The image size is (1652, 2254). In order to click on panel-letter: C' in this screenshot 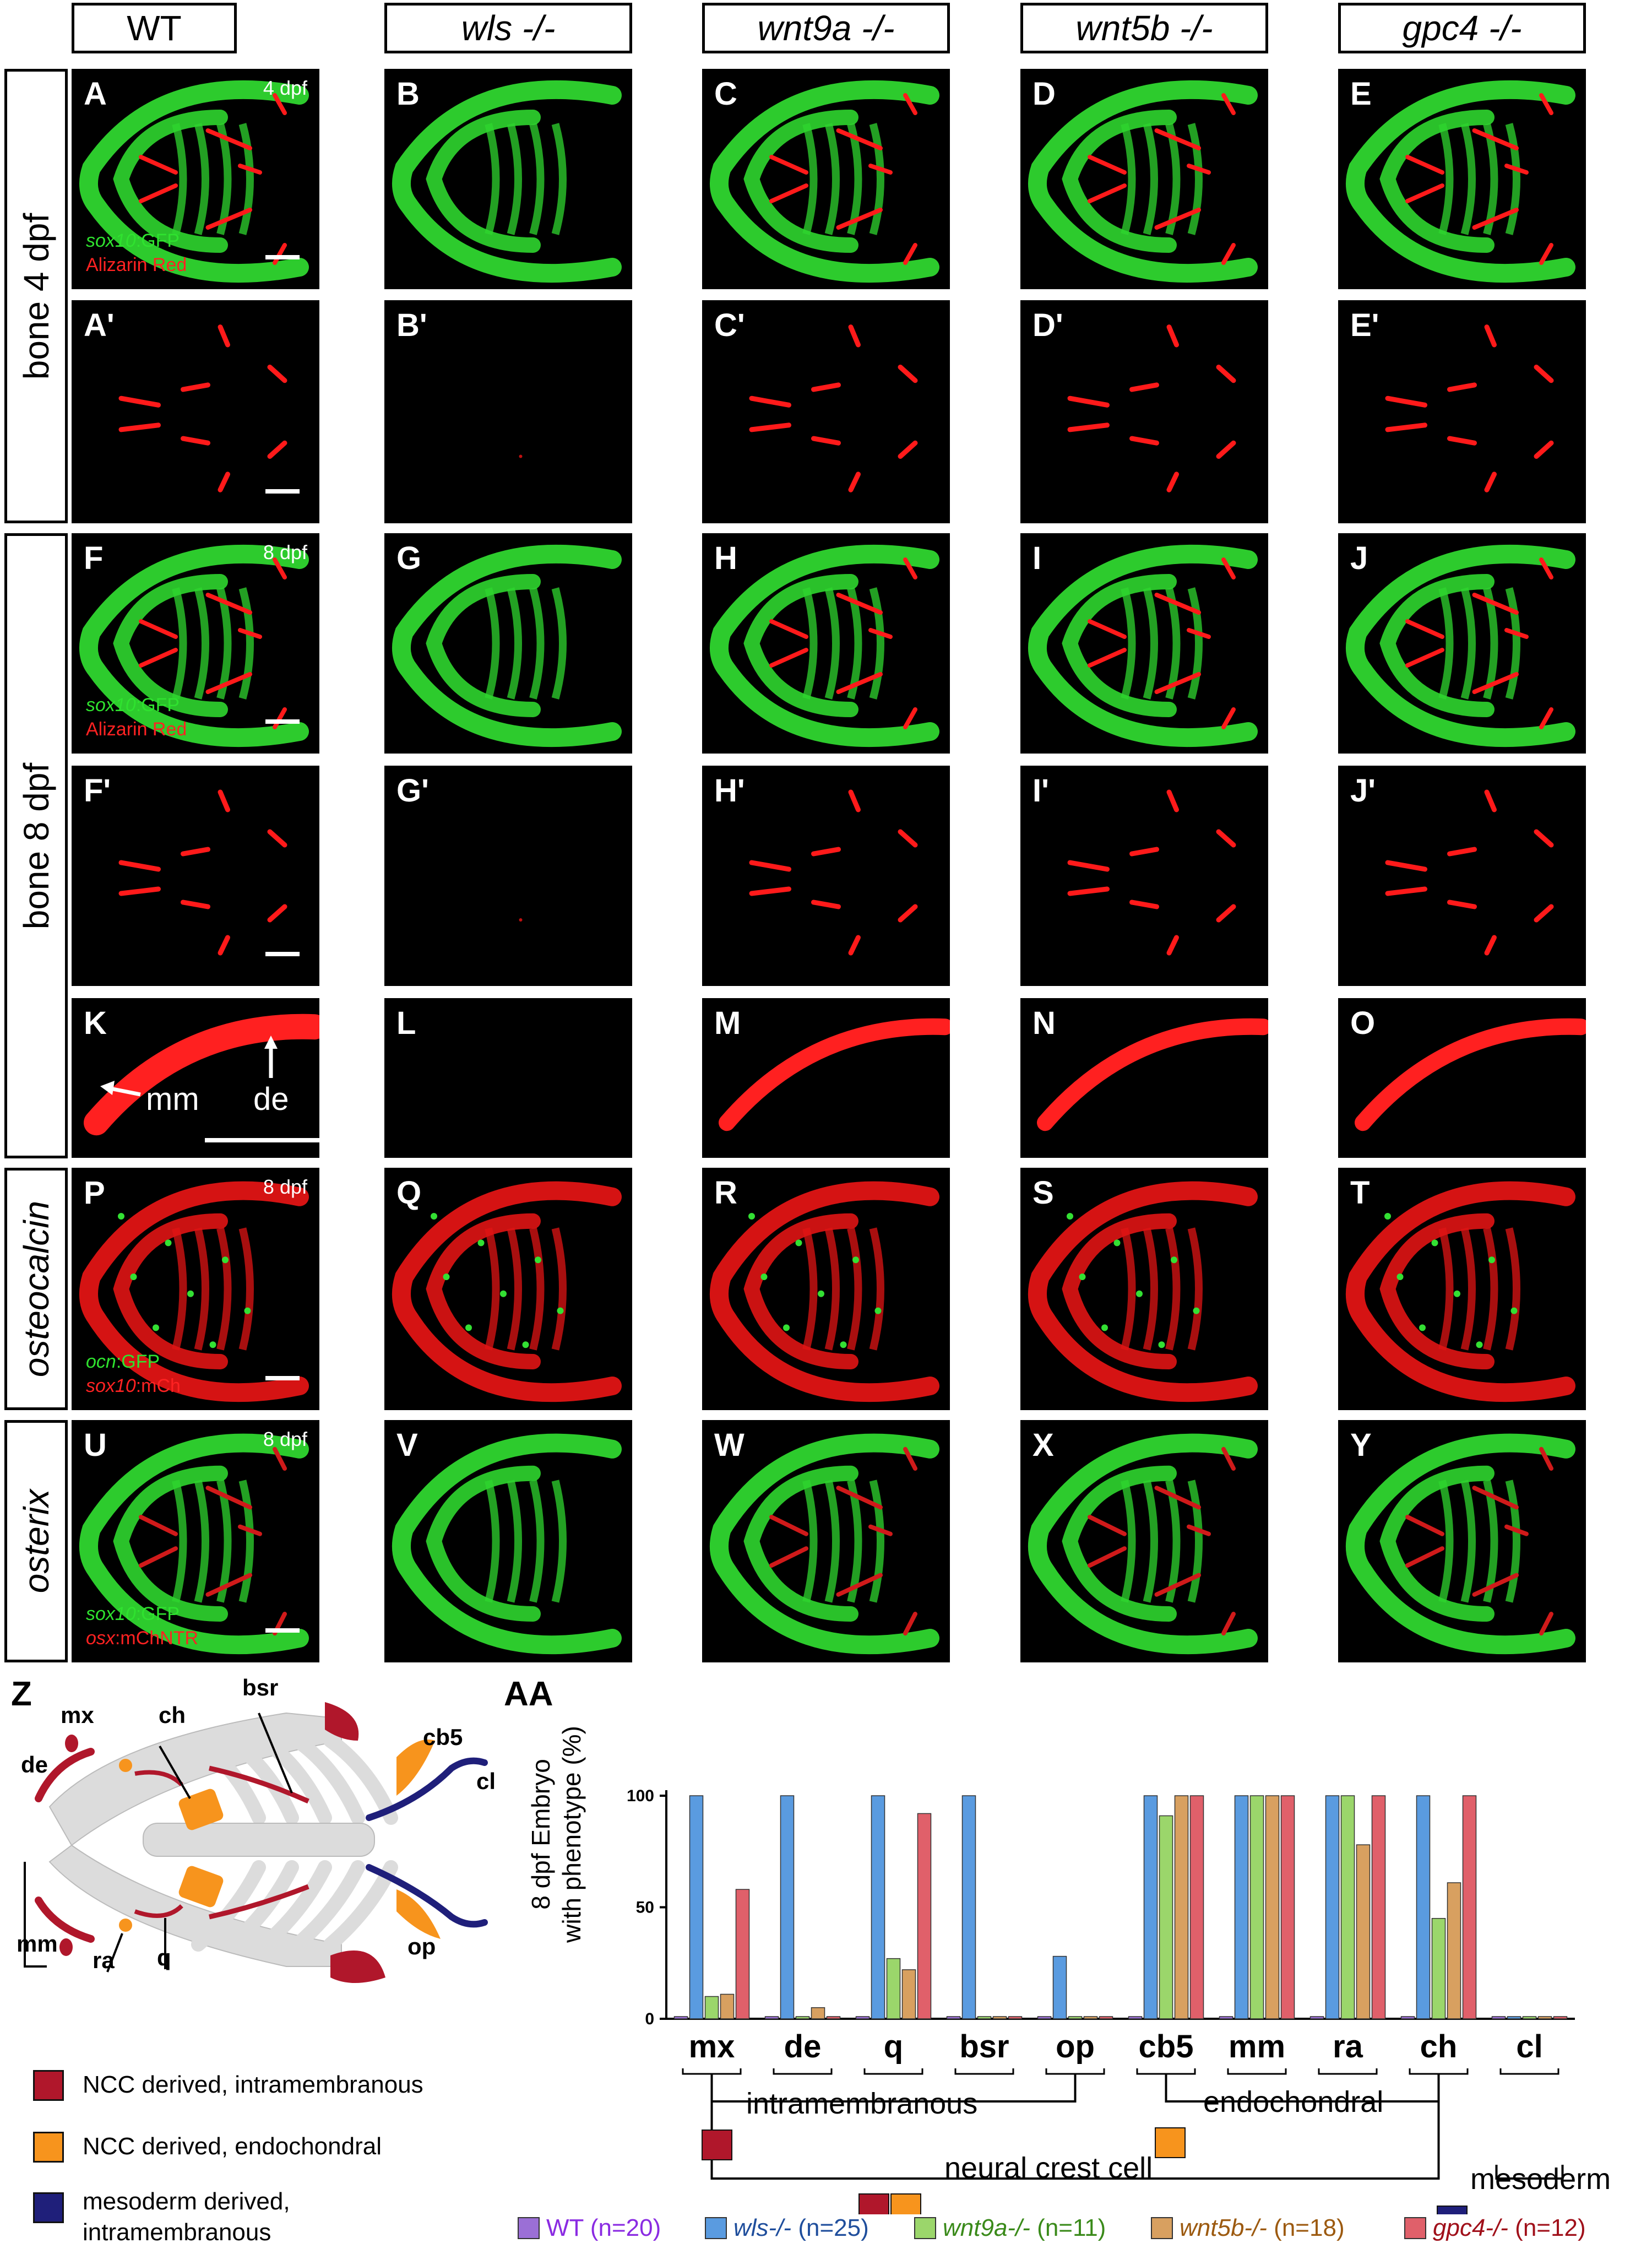, I will do `click(729, 325)`.